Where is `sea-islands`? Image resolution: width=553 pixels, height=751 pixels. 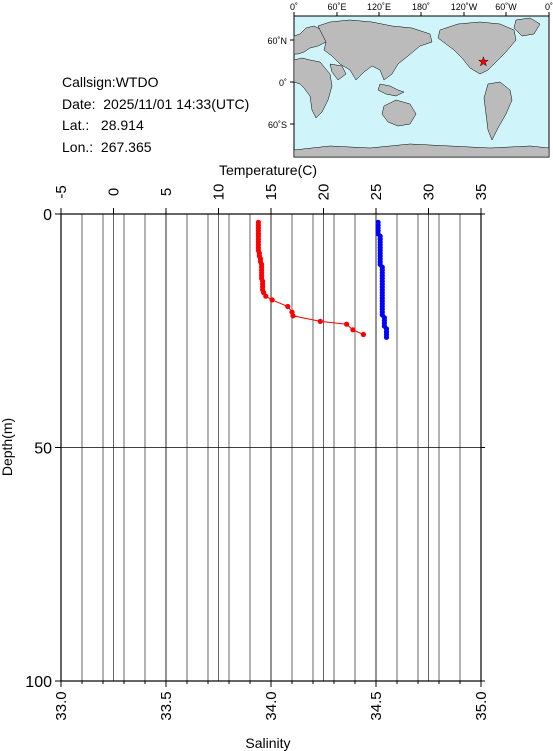
sea-islands is located at coordinates (391, 90).